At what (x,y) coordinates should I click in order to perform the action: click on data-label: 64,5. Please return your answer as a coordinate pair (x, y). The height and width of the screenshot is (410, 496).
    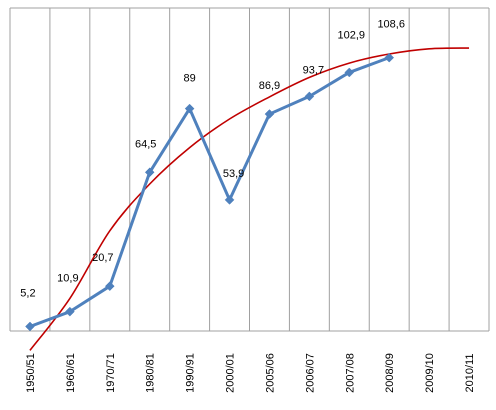
    Looking at the image, I should click on (145, 144).